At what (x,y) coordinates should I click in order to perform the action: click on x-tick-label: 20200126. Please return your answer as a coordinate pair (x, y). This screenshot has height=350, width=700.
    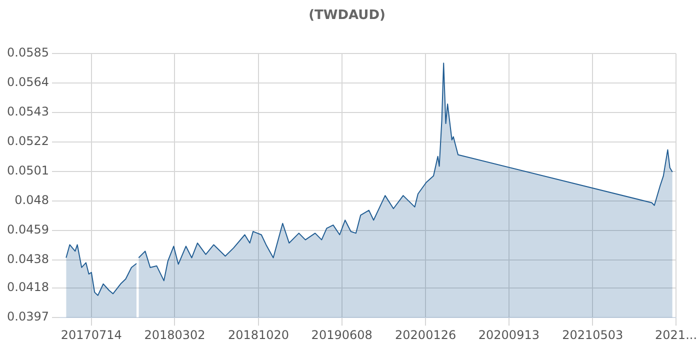
    Looking at the image, I should click on (425, 335).